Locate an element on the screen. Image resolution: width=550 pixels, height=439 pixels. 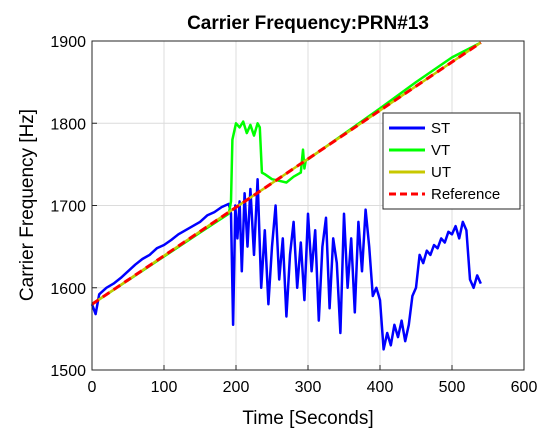
x-tick-label: 100 is located at coordinates (164, 387).